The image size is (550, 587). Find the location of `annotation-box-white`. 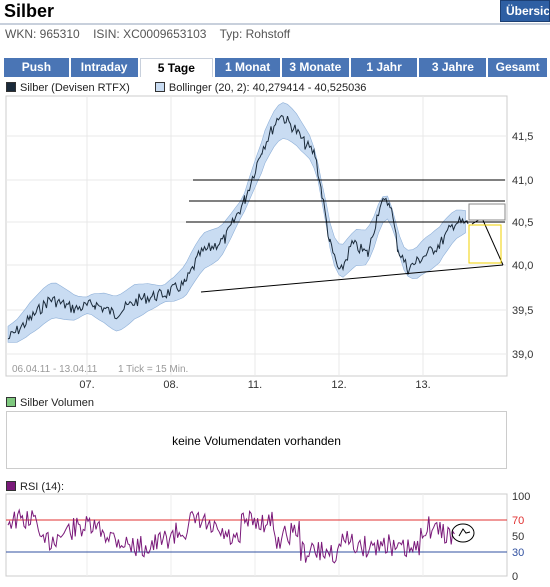

annotation-box-white is located at coordinates (487, 212).